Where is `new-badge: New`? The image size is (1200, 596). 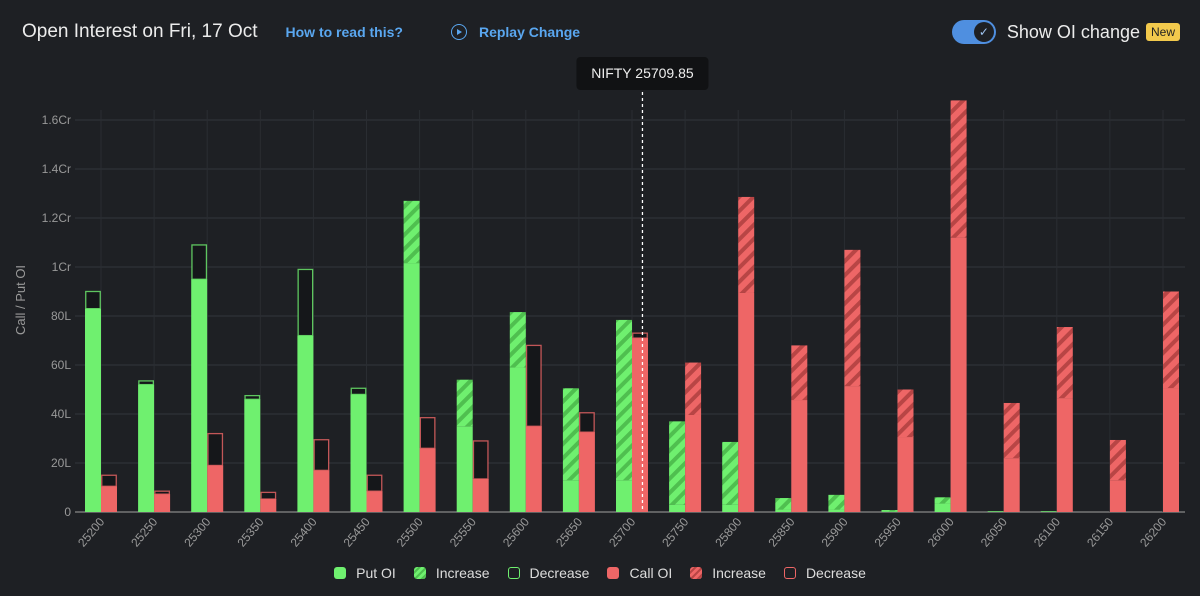 new-badge: New is located at coordinates (1162, 32).